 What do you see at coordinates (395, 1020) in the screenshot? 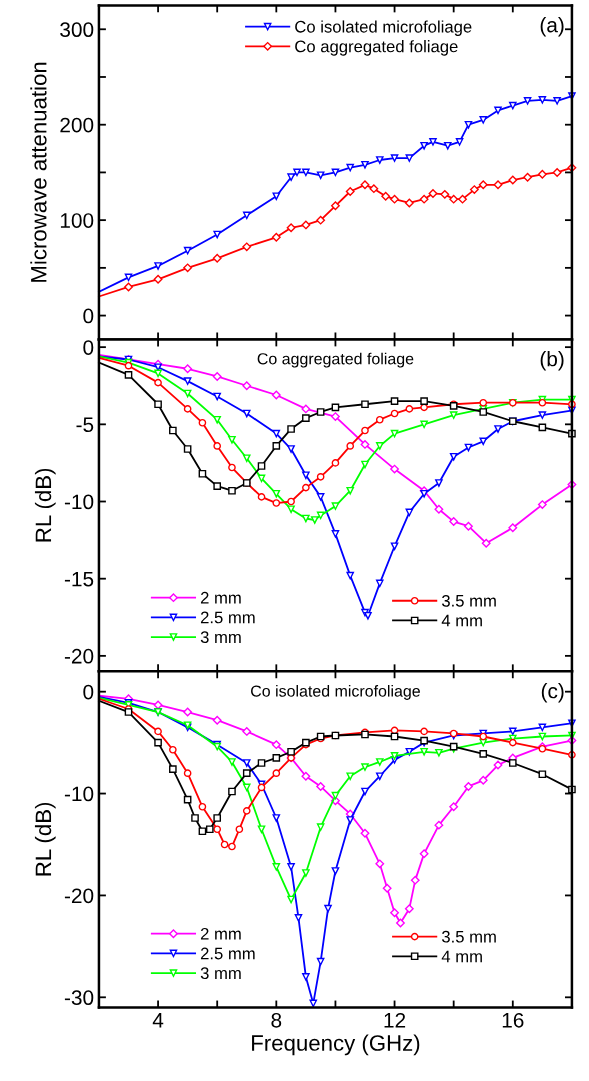
I see `x-tick-label: 12` at bounding box center [395, 1020].